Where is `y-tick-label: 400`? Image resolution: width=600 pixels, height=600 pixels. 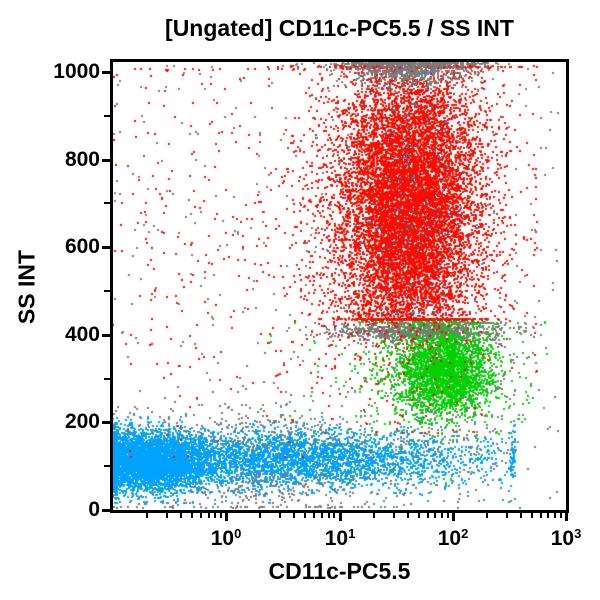 y-tick-label: 400 is located at coordinates (82, 334).